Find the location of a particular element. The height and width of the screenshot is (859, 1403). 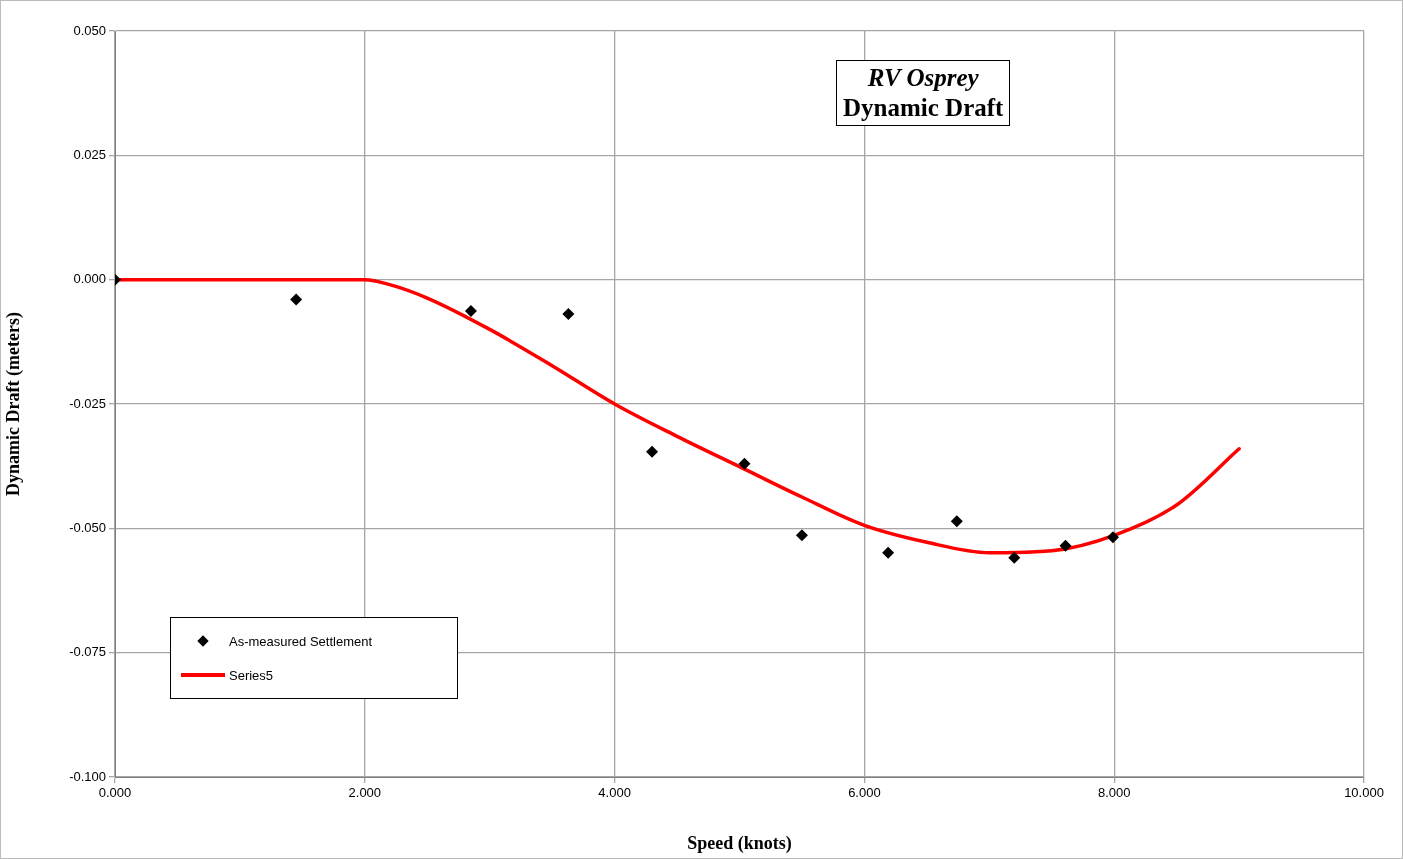

x-tick-label: 0.000 is located at coordinates (115, 793).